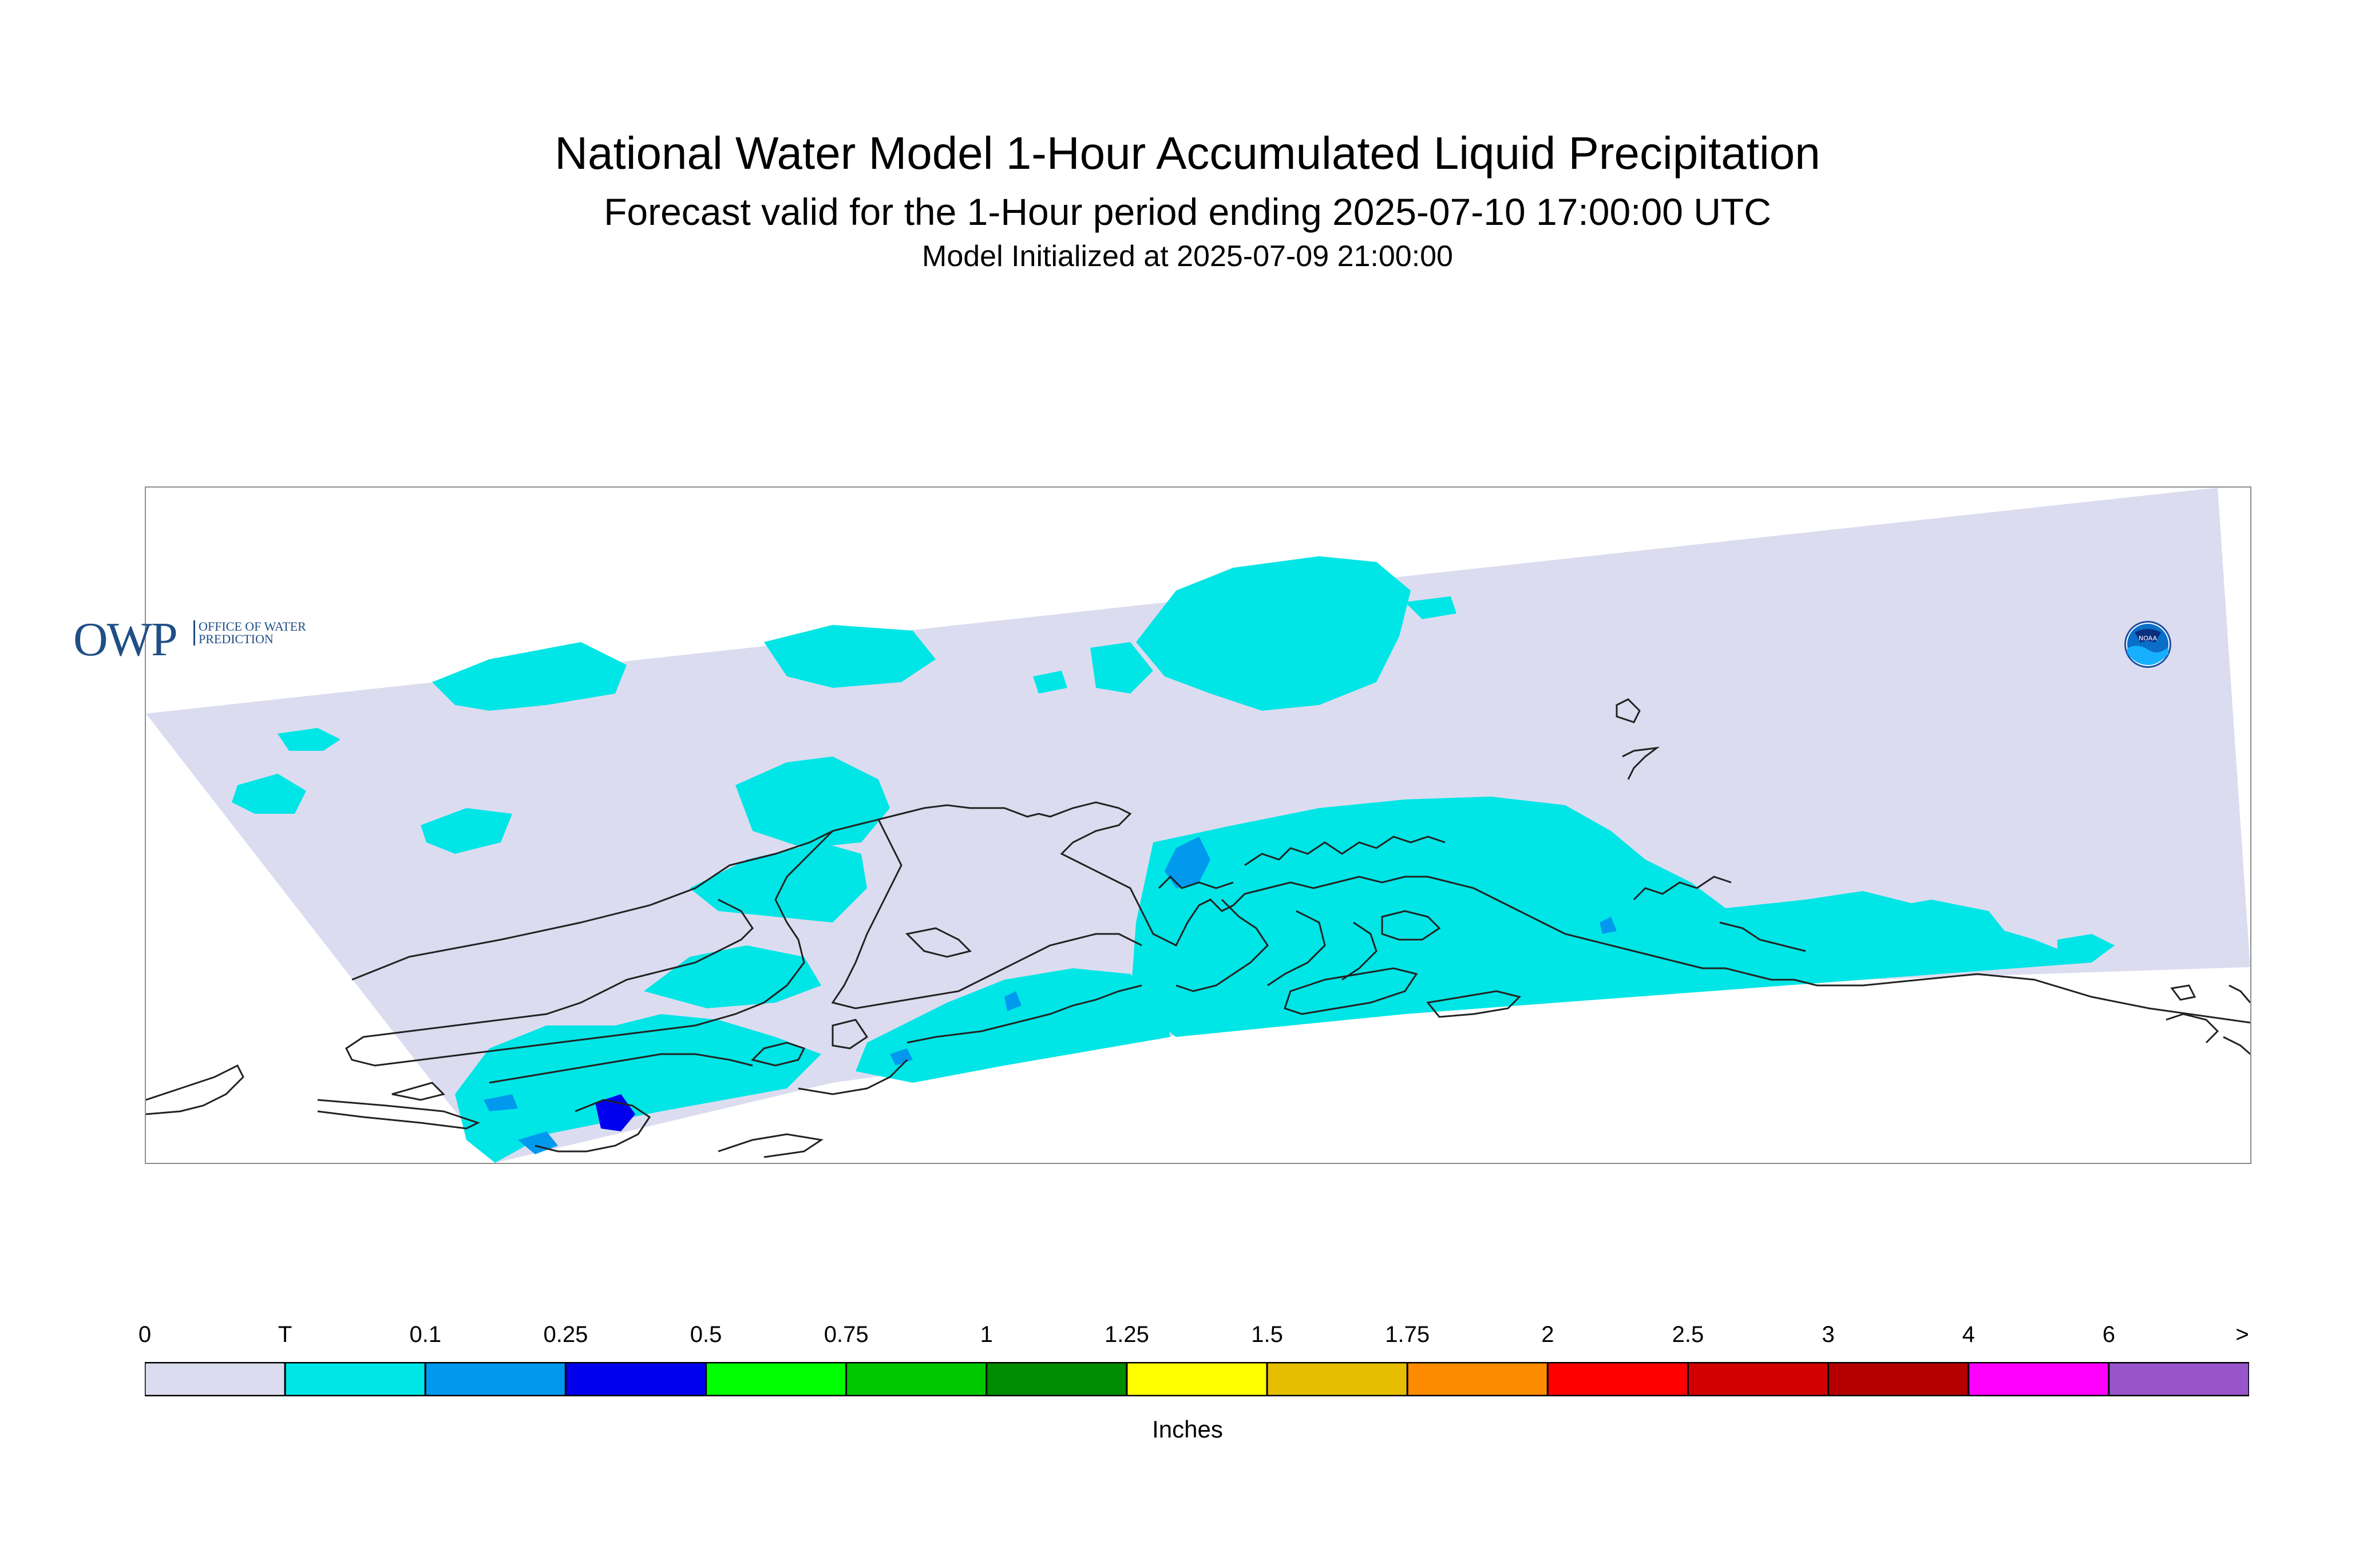 The image size is (2375, 1568). What do you see at coordinates (1267, 1334) in the screenshot?
I see `legend-tick-label: 1.5` at bounding box center [1267, 1334].